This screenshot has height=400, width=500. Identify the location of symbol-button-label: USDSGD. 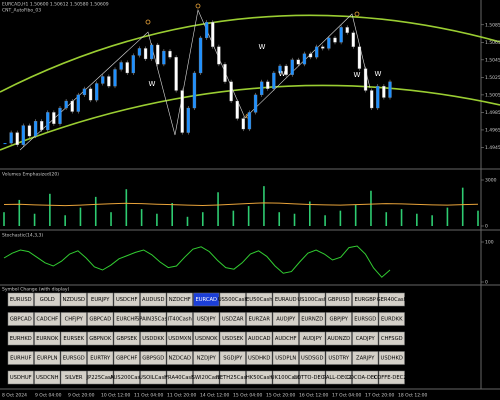
(312, 359).